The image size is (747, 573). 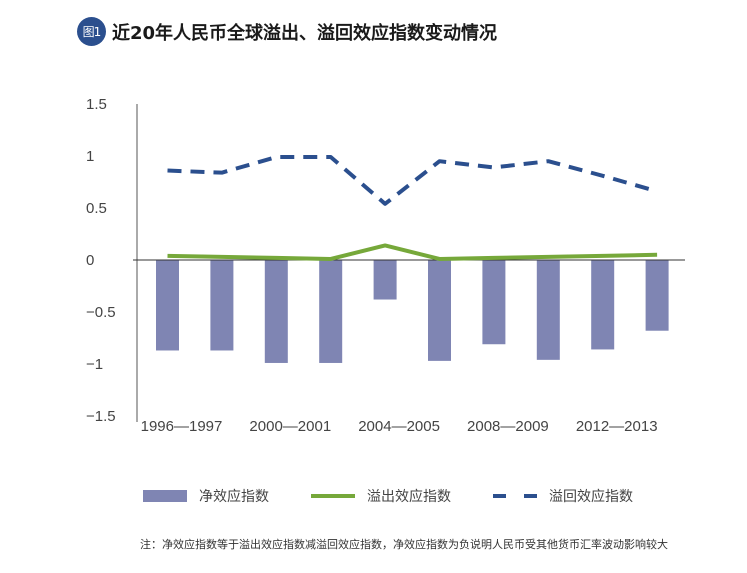 I want to click on legend: 净效应指数 溢出效应指数 溢回效应指数, so click(x=409, y=496).